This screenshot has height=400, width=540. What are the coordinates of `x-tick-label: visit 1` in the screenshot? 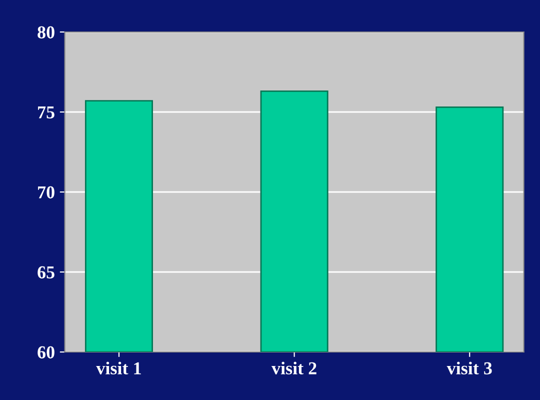 It's located at (118, 368).